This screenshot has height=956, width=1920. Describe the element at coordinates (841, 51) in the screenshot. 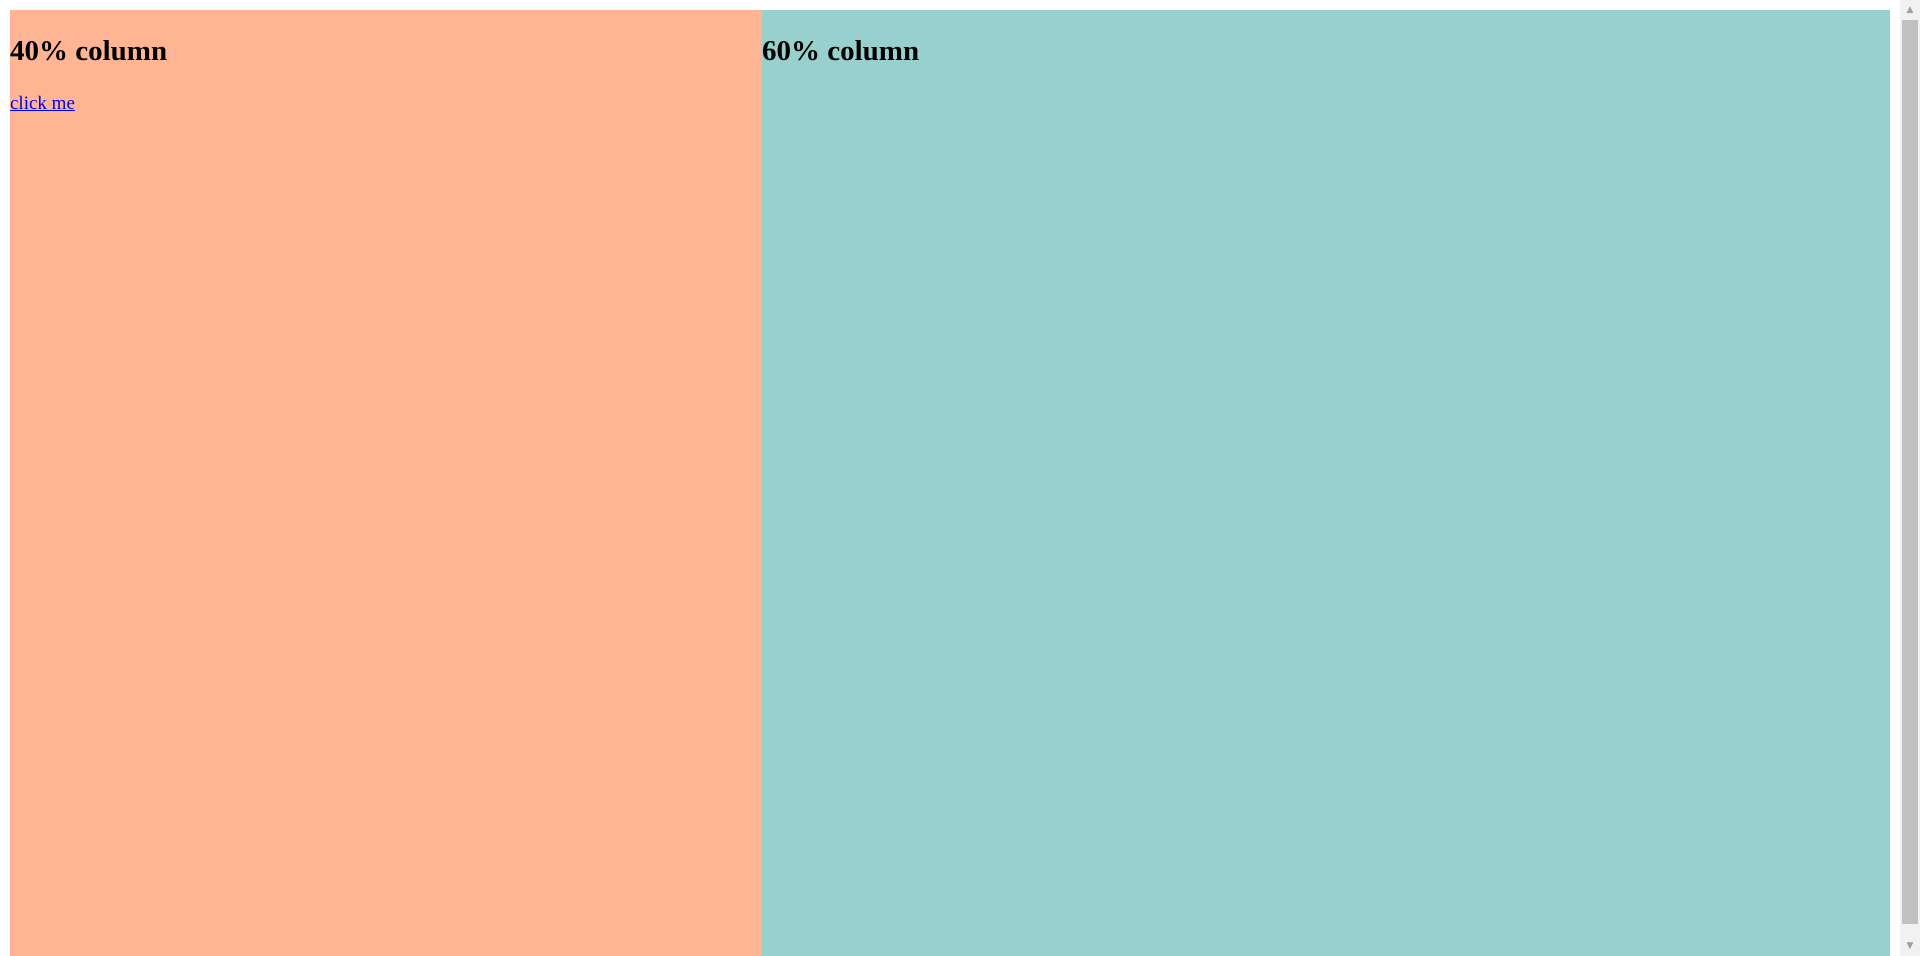

I see `right-column-heading: 60% column` at that location.